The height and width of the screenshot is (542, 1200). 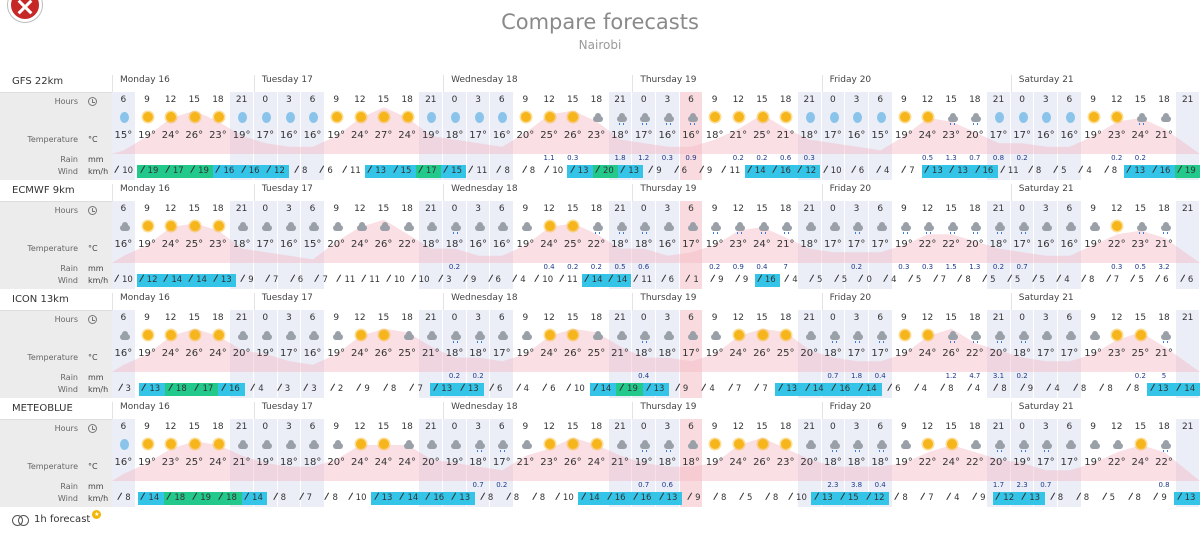 I want to click on close-button, so click(x=25, y=11).